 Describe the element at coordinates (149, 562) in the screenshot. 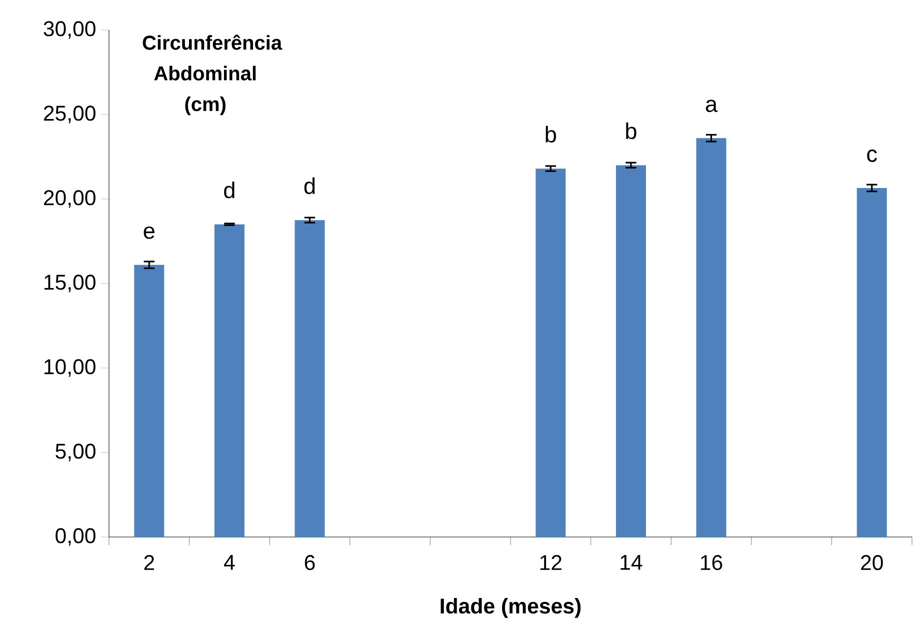

I see `x-tick-label: 2` at that location.